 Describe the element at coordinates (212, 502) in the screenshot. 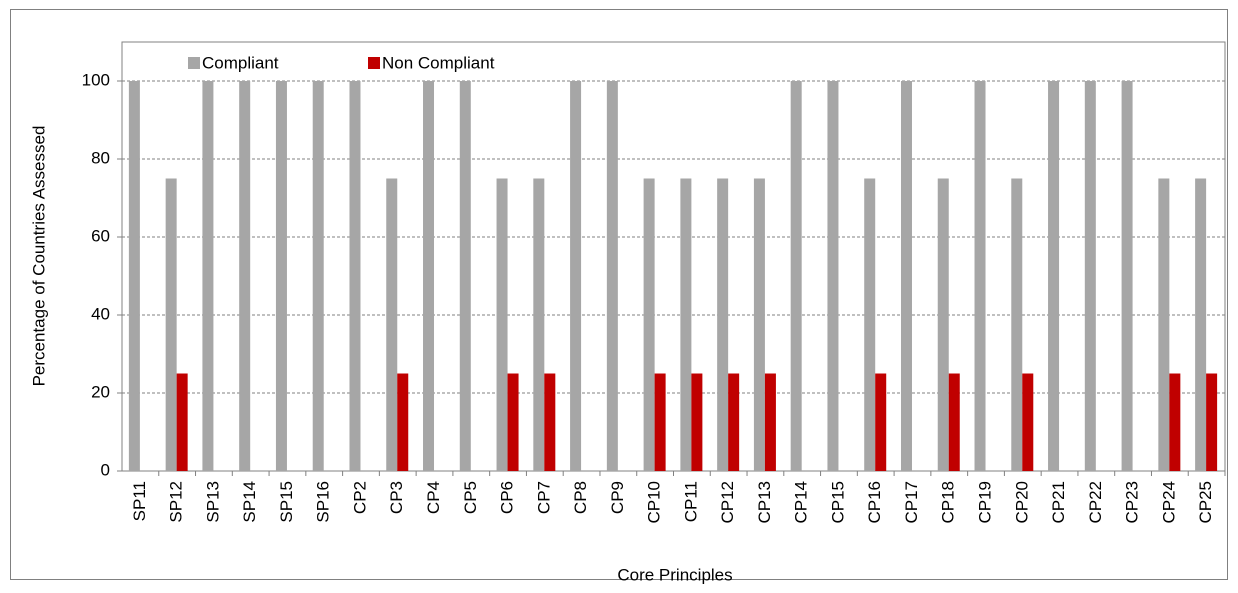

I see `x-tick-label: SP13` at that location.